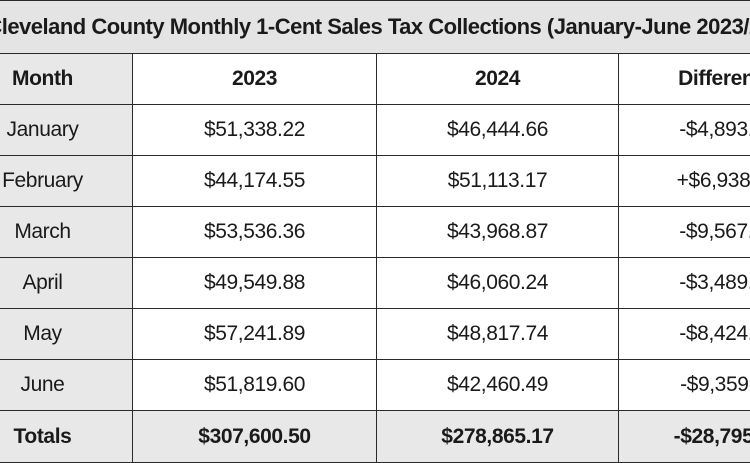 Image resolution: width=750 pixels, height=463 pixels. What do you see at coordinates (66, 79) in the screenshot?
I see `header-month: Month` at bounding box center [66, 79].